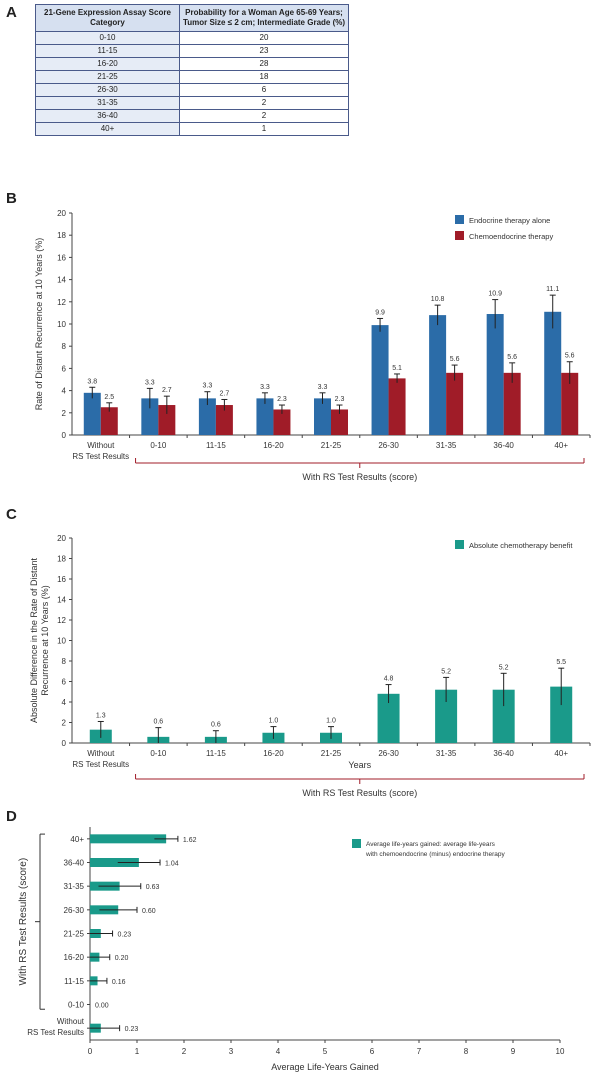 The image size is (600, 1084). What do you see at coordinates (216, 725) in the screenshot?
I see `data-label: 0.6` at bounding box center [216, 725].